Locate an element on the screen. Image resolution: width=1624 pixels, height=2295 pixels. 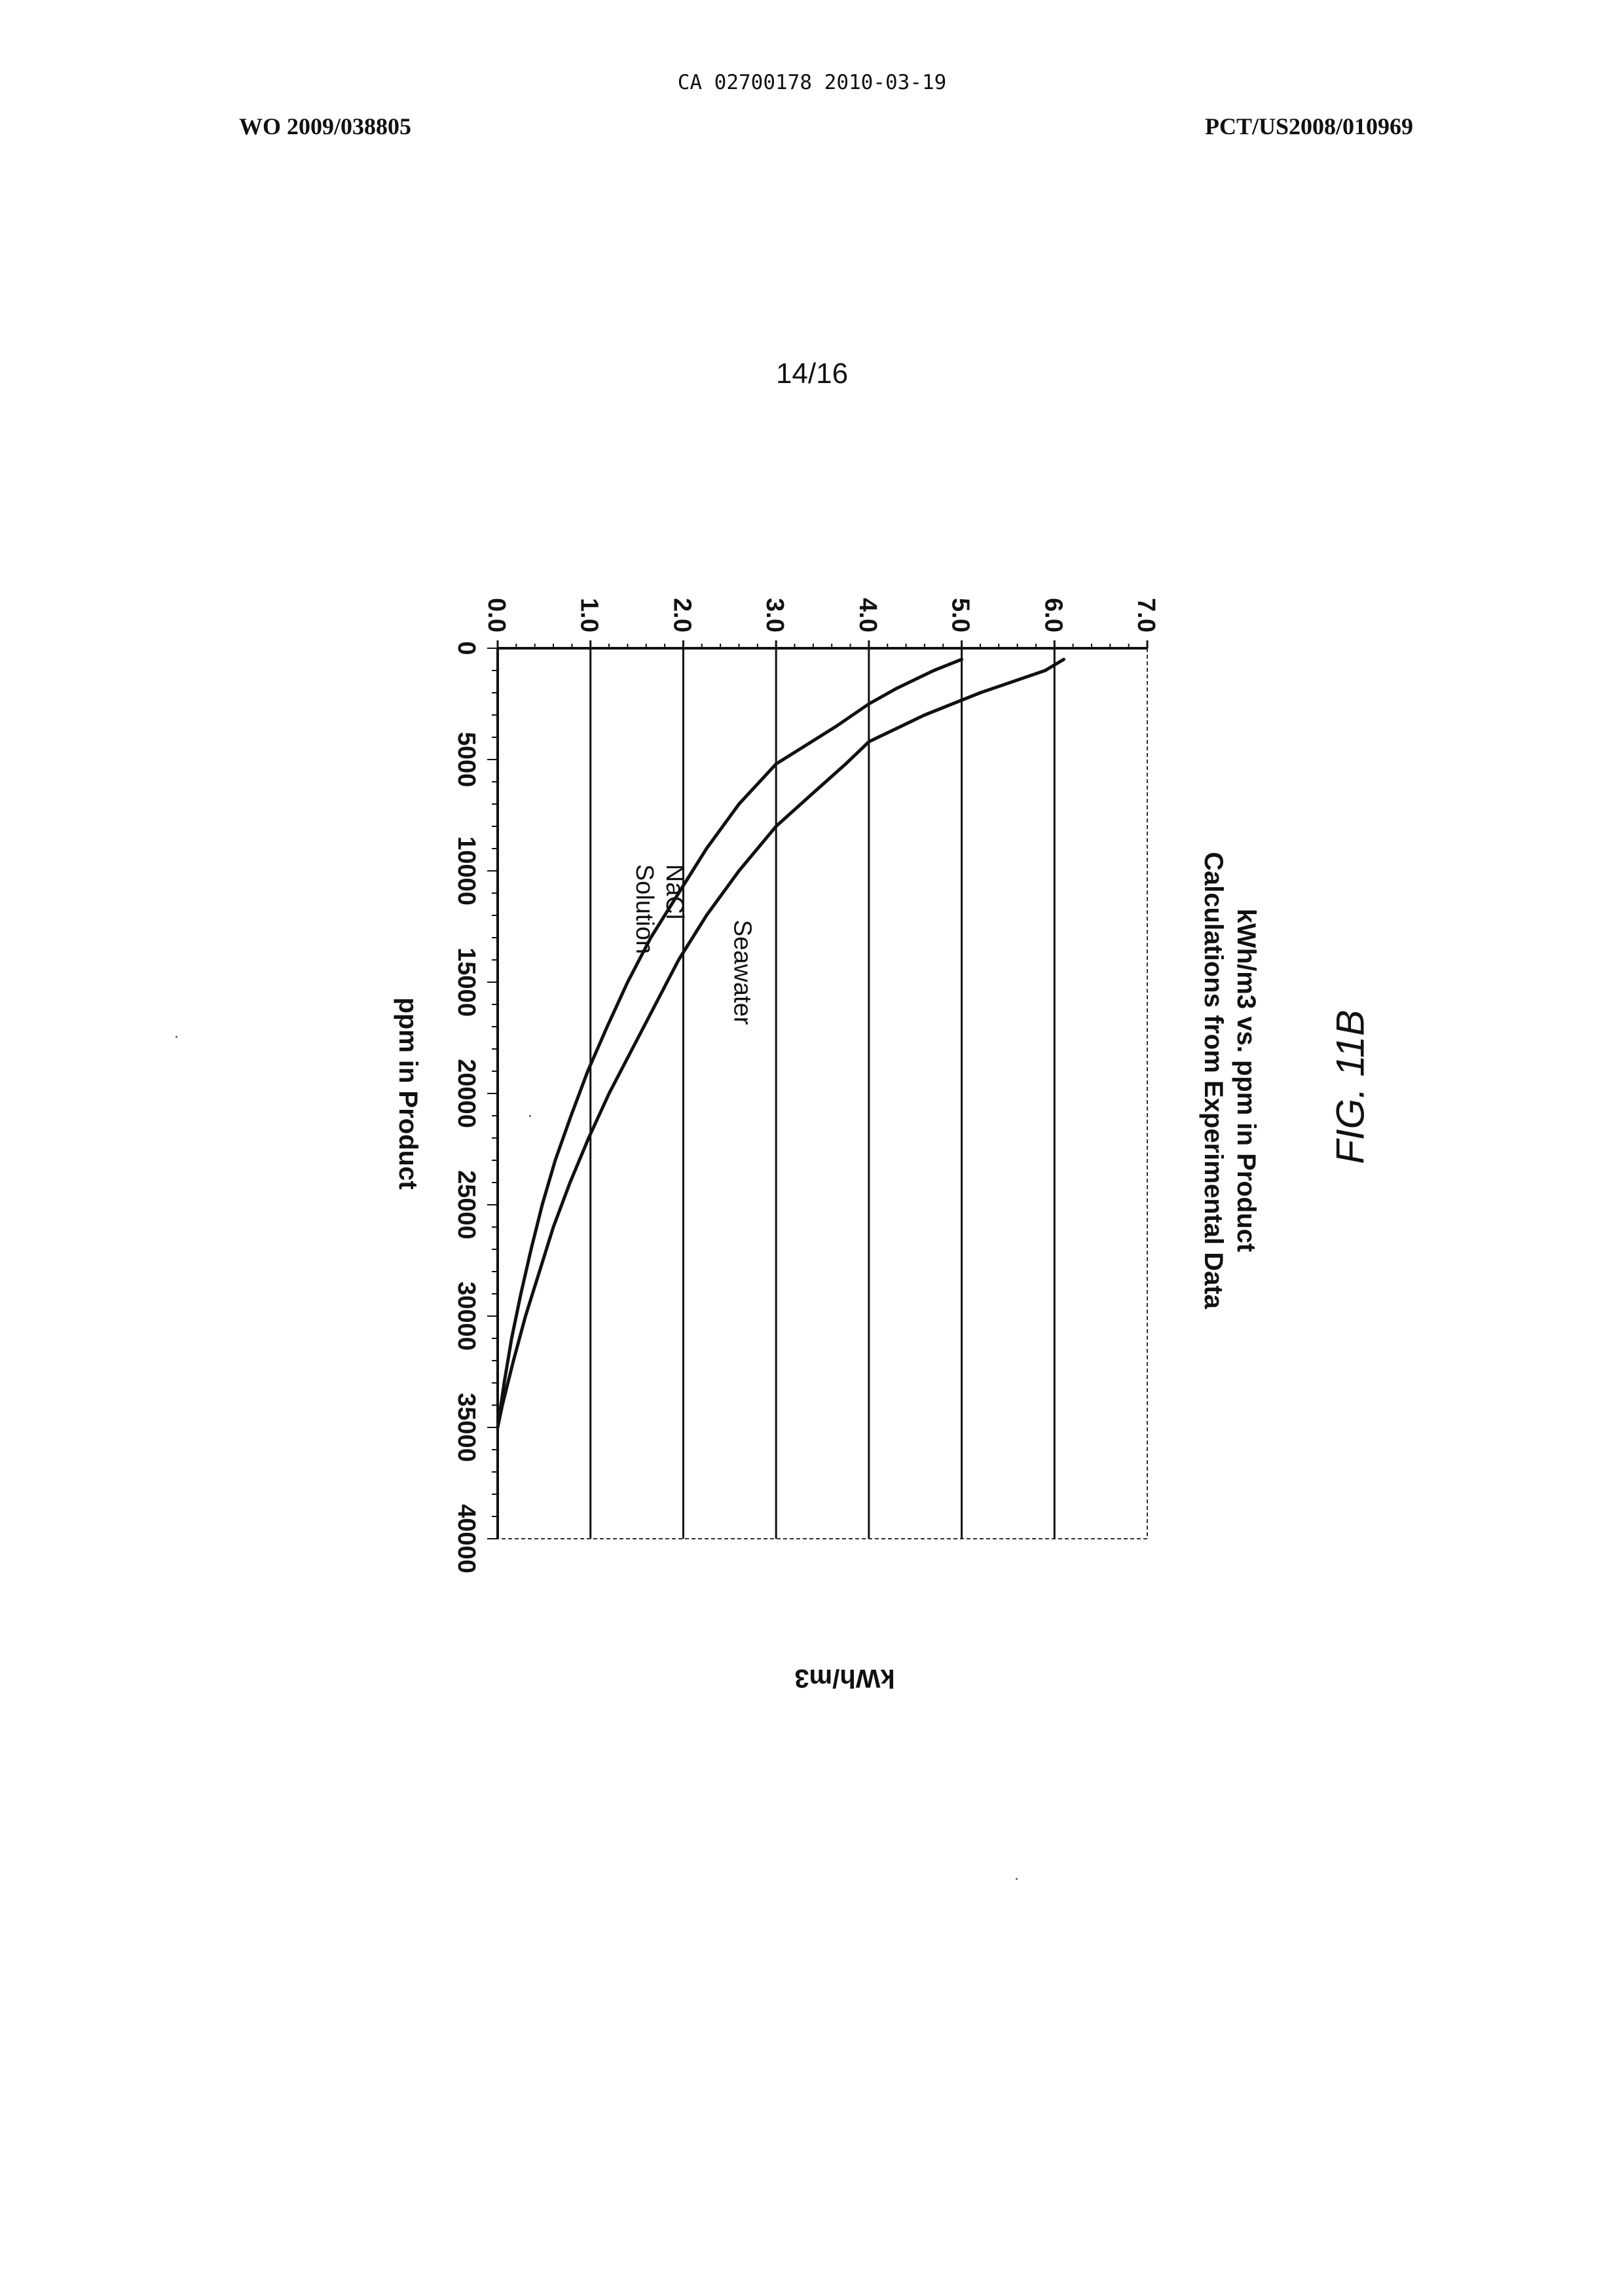
x-tick-label-0: 0 is located at coordinates (466, 648).